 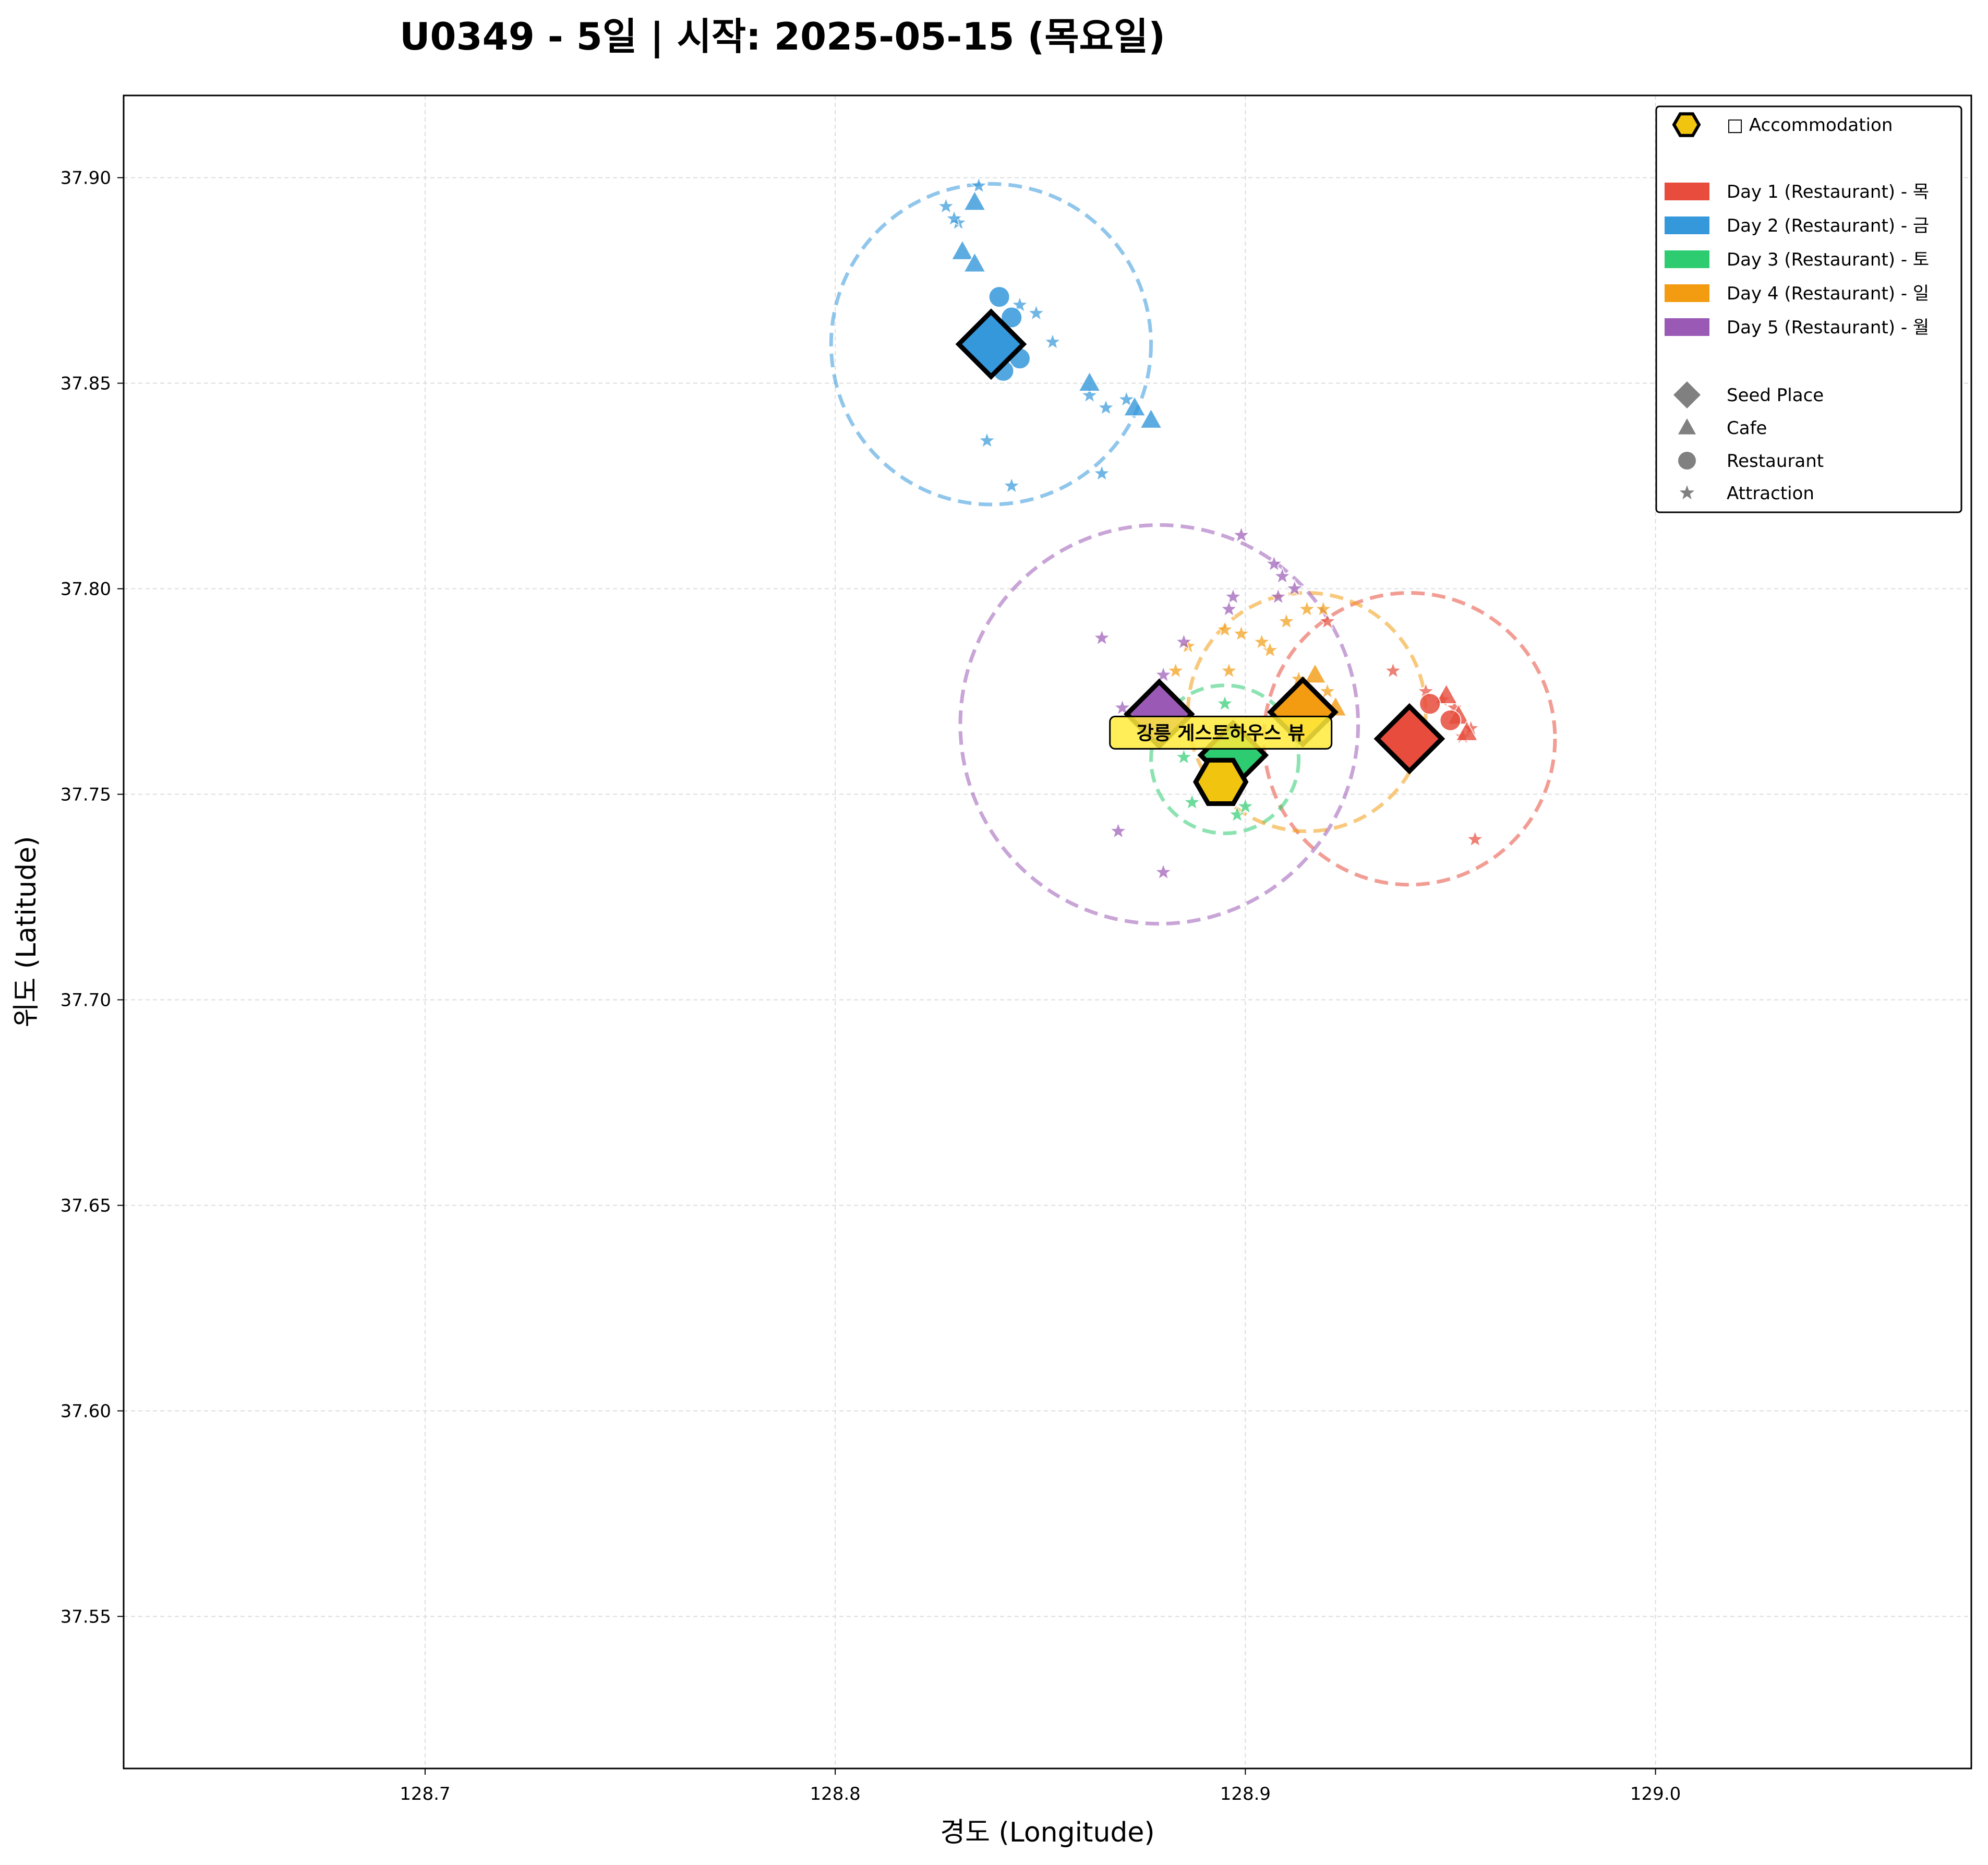 What do you see at coordinates (86, 795) in the screenshot?
I see `y-tick-label: 37.75` at bounding box center [86, 795].